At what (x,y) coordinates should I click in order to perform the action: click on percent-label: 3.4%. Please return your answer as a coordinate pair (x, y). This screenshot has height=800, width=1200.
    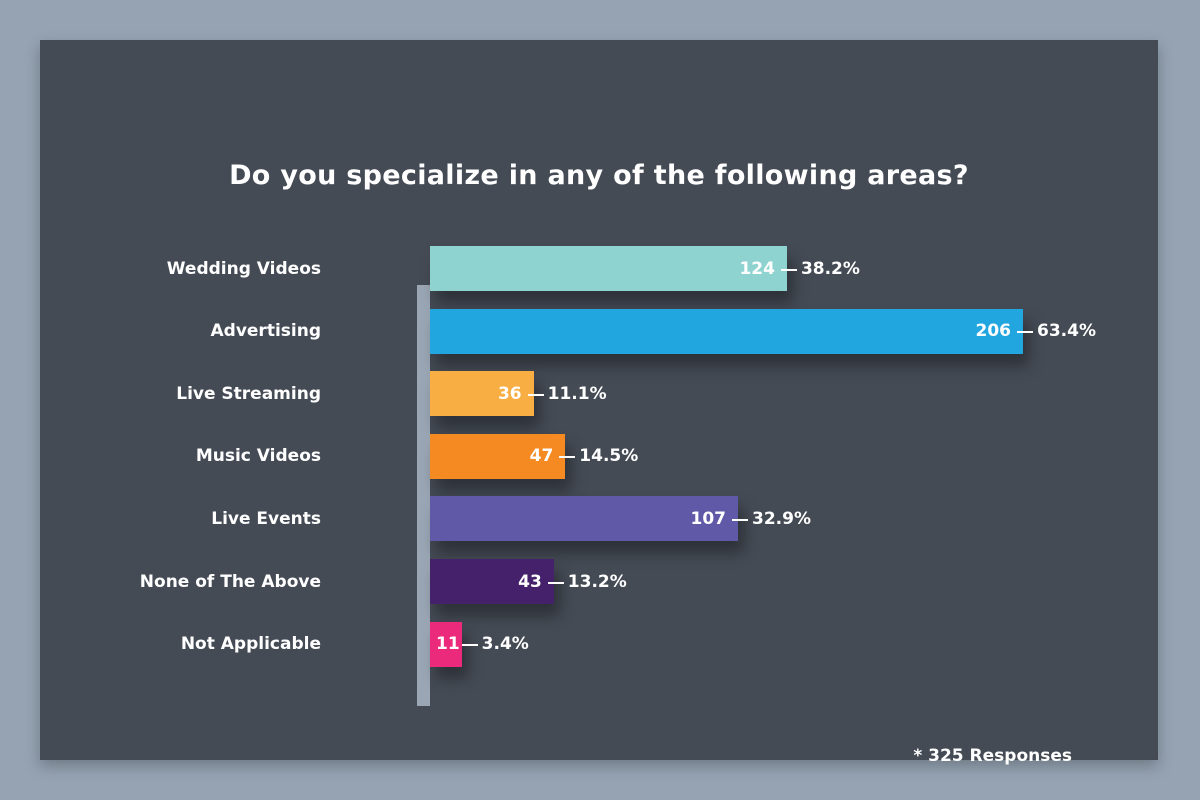
    Looking at the image, I should click on (505, 644).